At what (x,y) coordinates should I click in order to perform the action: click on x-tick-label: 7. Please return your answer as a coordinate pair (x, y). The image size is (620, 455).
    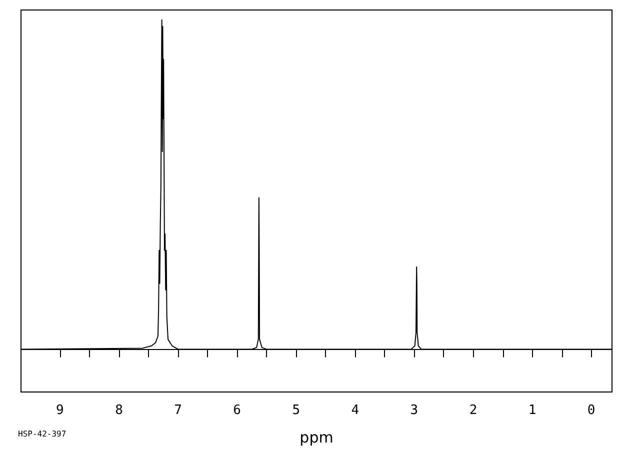
    Looking at the image, I should click on (178, 410).